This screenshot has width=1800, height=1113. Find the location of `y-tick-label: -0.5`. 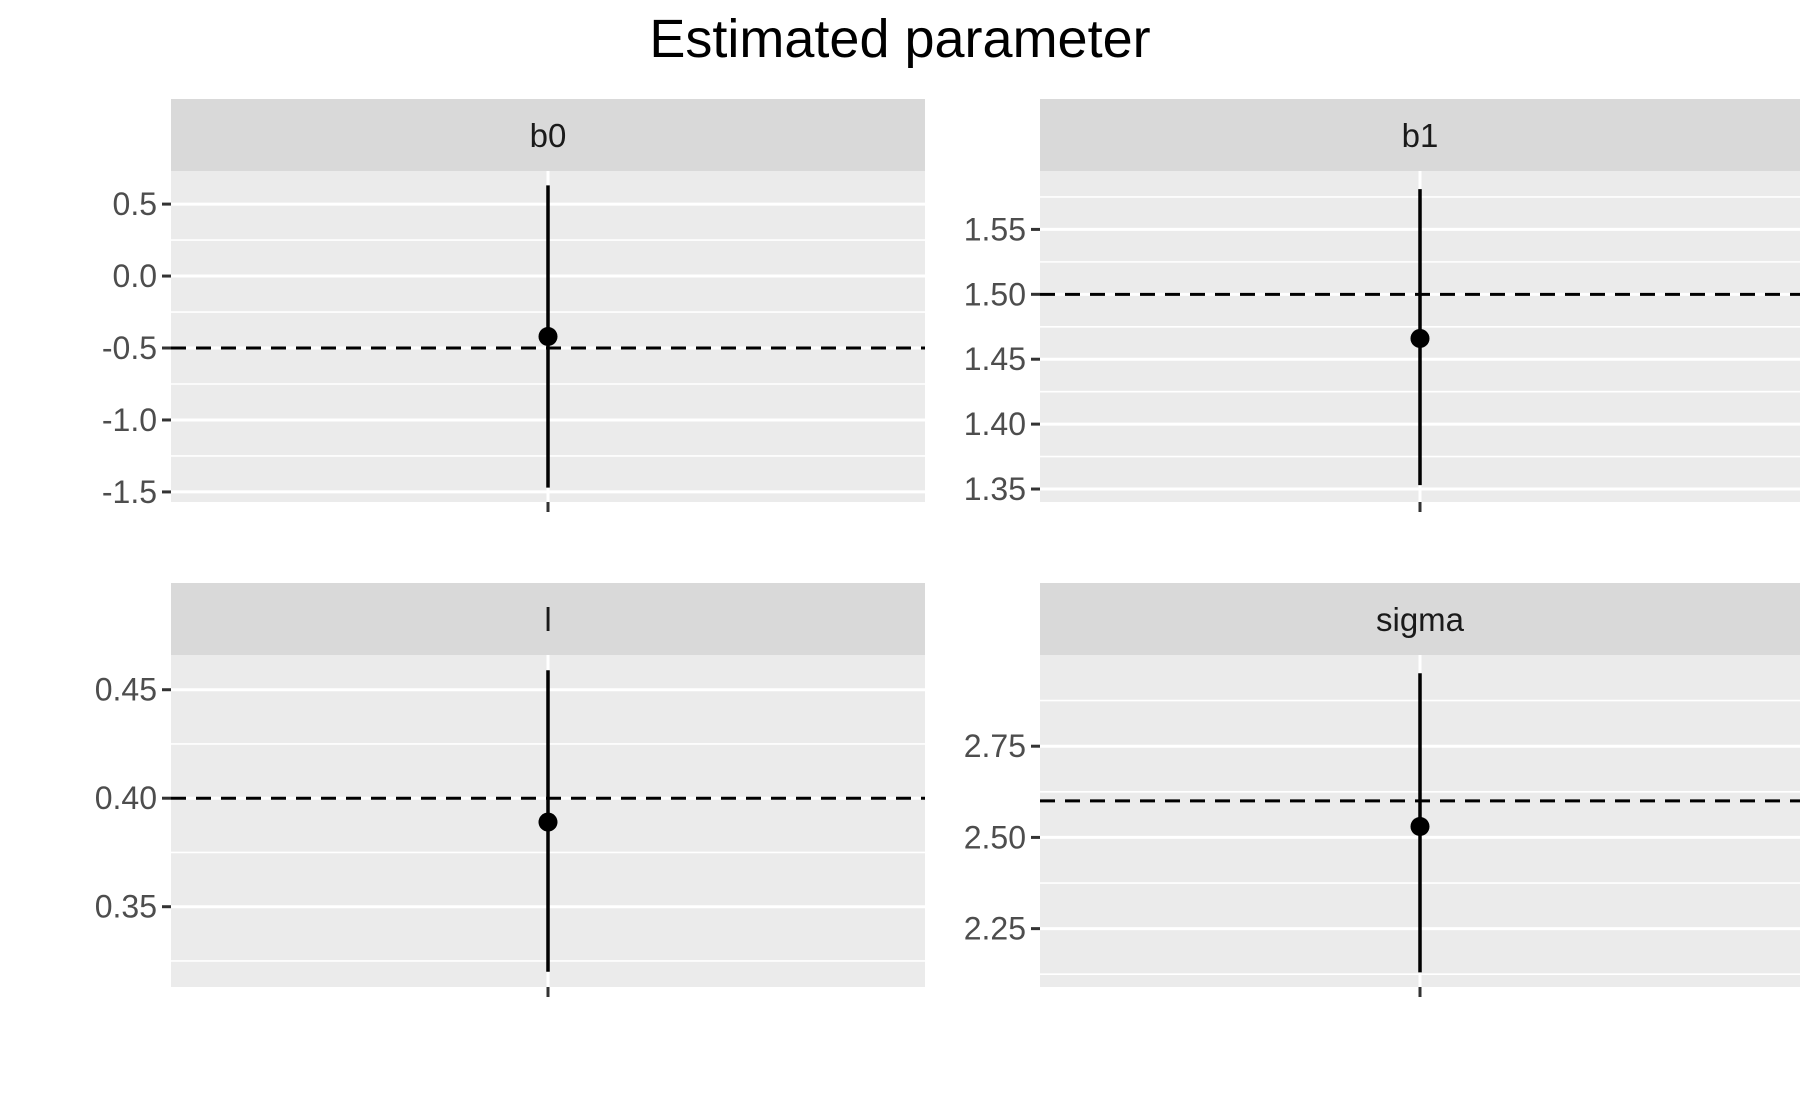

y-tick-label: -0.5 is located at coordinates (129, 348).